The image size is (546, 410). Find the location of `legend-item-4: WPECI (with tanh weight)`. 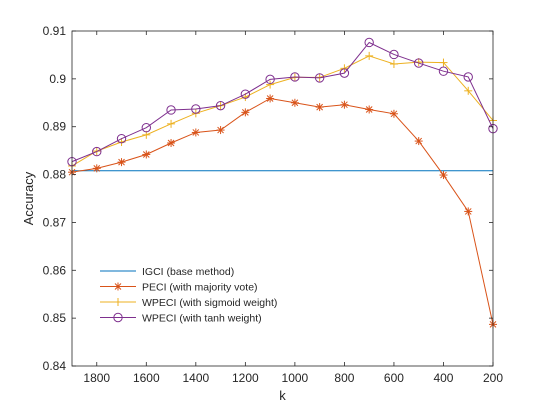

legend-item-4: WPECI (with tanh weight) is located at coordinates (181, 319).